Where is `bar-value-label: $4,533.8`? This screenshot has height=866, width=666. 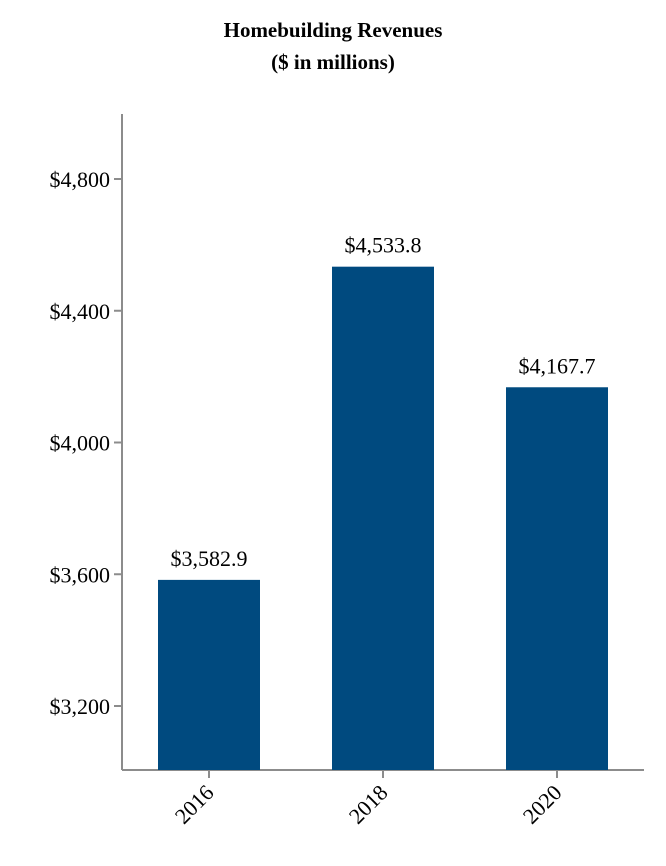
bar-value-label: $4,533.8 is located at coordinates (383, 245).